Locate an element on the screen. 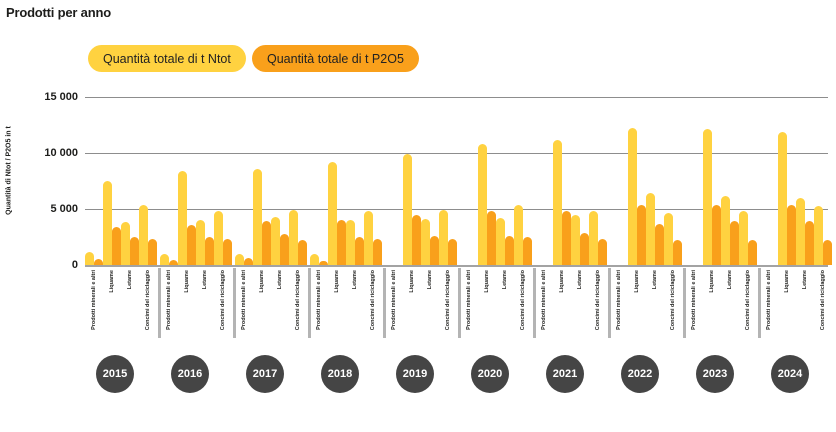 This screenshot has height=432, width=836. legend-pill-ntot: Quantità totale di t Ntot is located at coordinates (167, 58).